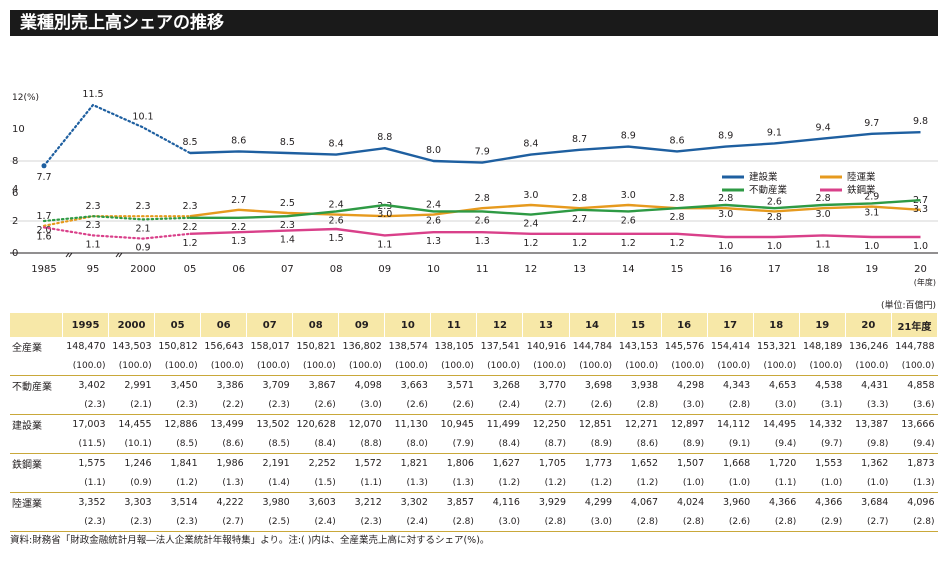  Describe the element at coordinates (322, 502) in the screenshot. I see `table-cell: 3,603` at that location.